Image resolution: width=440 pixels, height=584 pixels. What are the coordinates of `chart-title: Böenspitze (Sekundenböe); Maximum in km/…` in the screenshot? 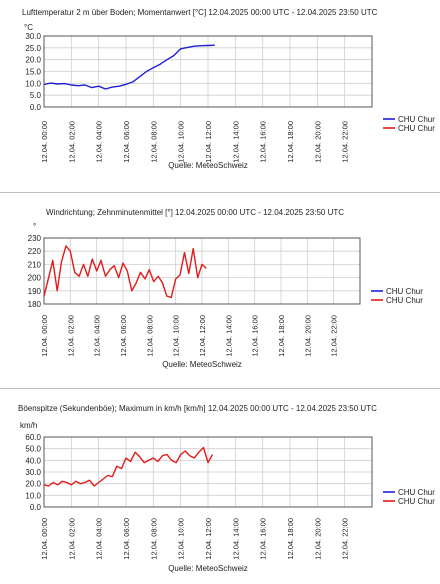 It's located at (197, 408).